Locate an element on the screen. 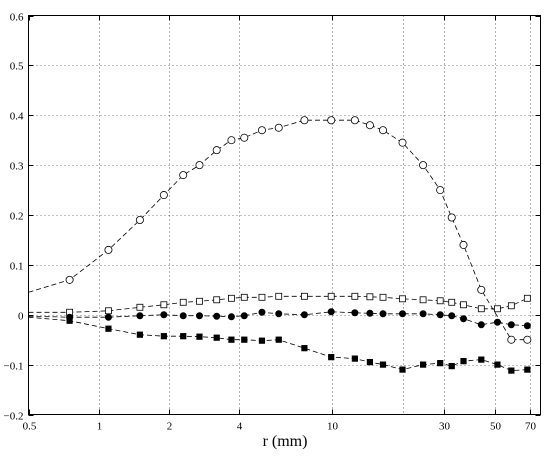  series-filled-square is located at coordinates (279, 345).